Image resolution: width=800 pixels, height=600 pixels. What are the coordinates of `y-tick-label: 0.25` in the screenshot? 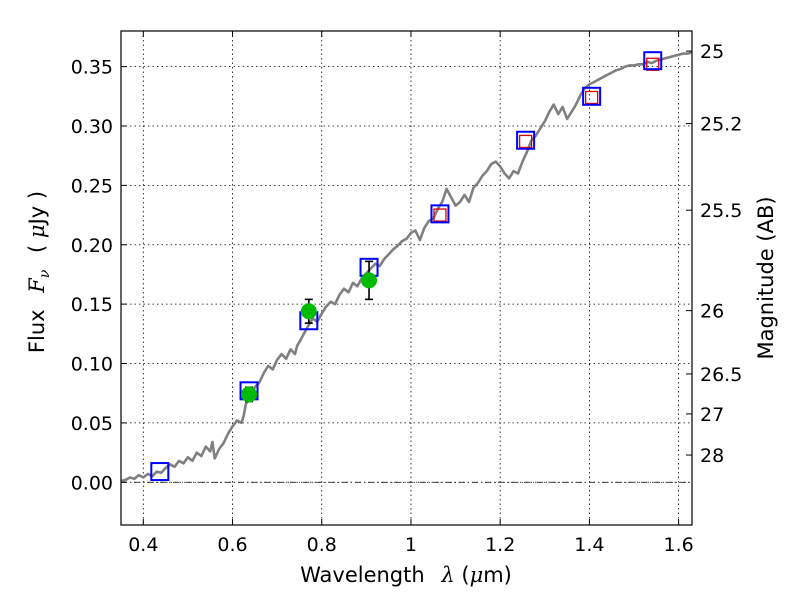 It's located at (92, 186).